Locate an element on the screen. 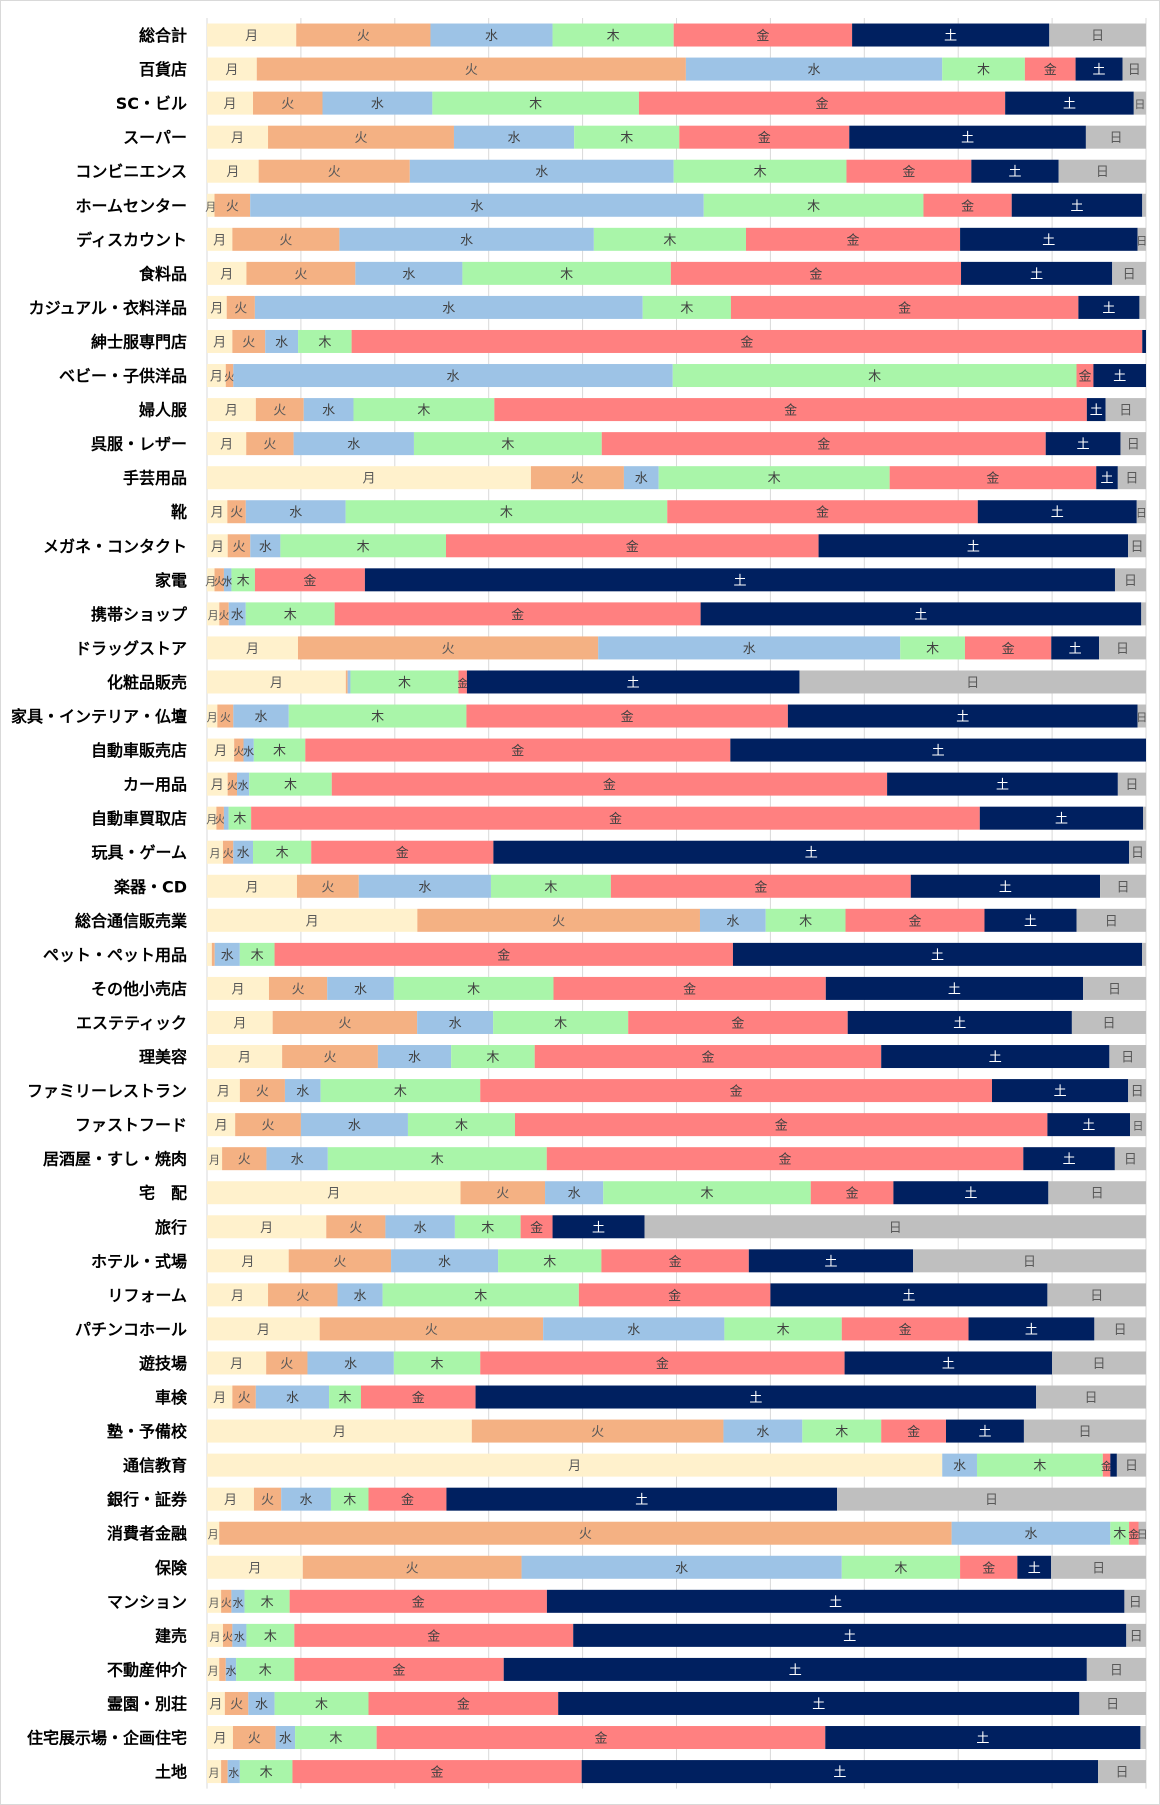  category-label: 食料品 is located at coordinates (162, 273).